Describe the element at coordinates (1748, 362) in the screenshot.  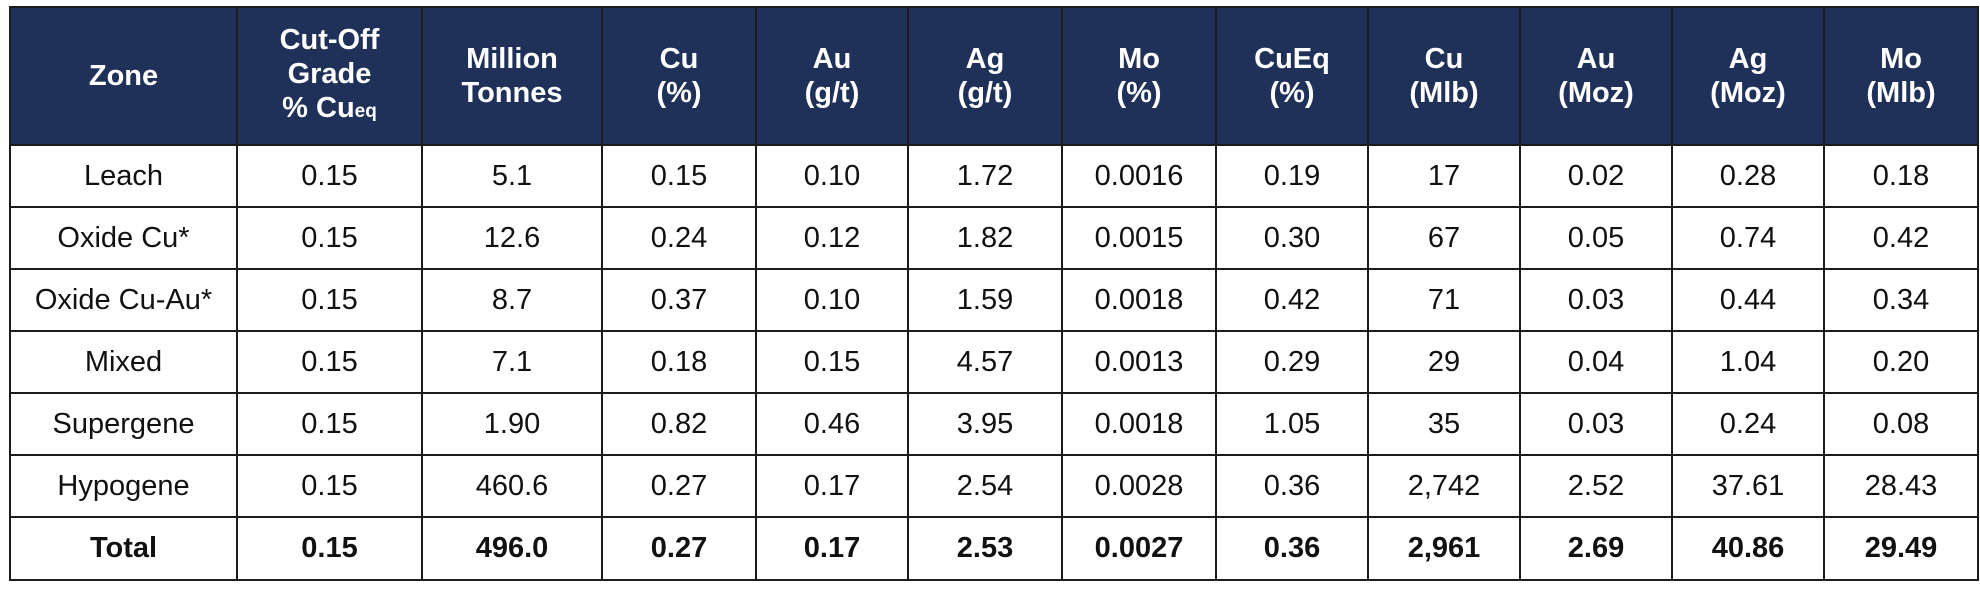
I see `cell-ag-moz: 1.04` at that location.